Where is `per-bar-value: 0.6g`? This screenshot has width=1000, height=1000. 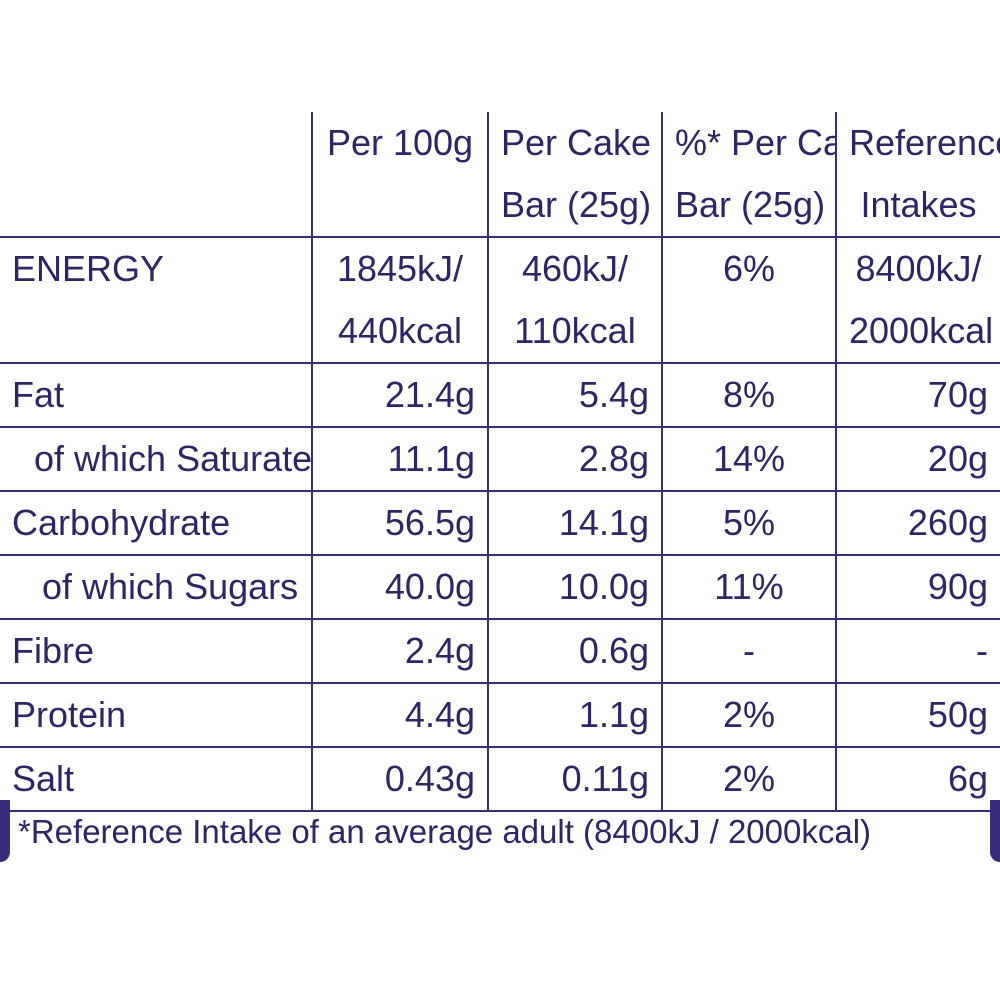
per-bar-value: 0.6g is located at coordinates (575, 651).